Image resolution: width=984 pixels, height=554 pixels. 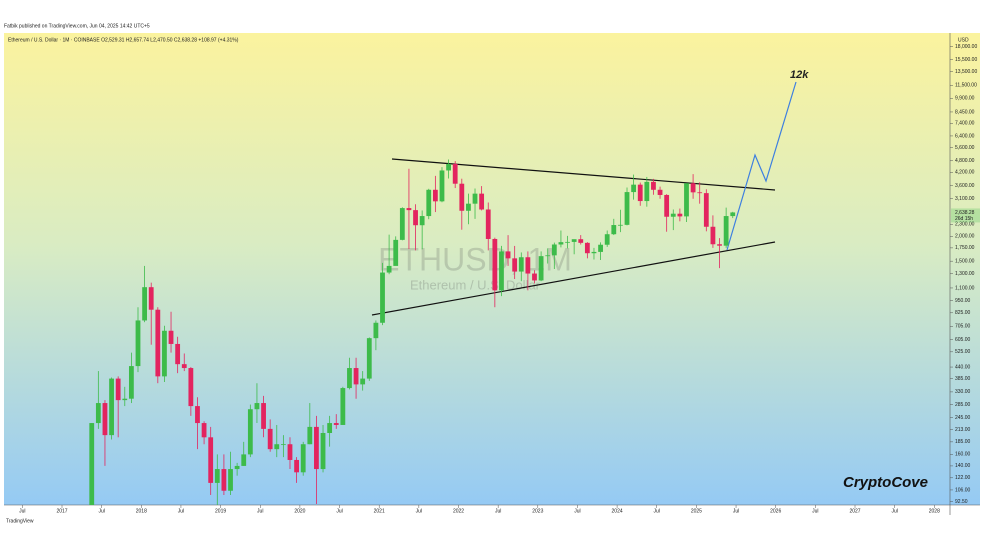 What do you see at coordinates (965, 173) in the screenshot?
I see `y-tick-label: 4,200.00` at bounding box center [965, 173].